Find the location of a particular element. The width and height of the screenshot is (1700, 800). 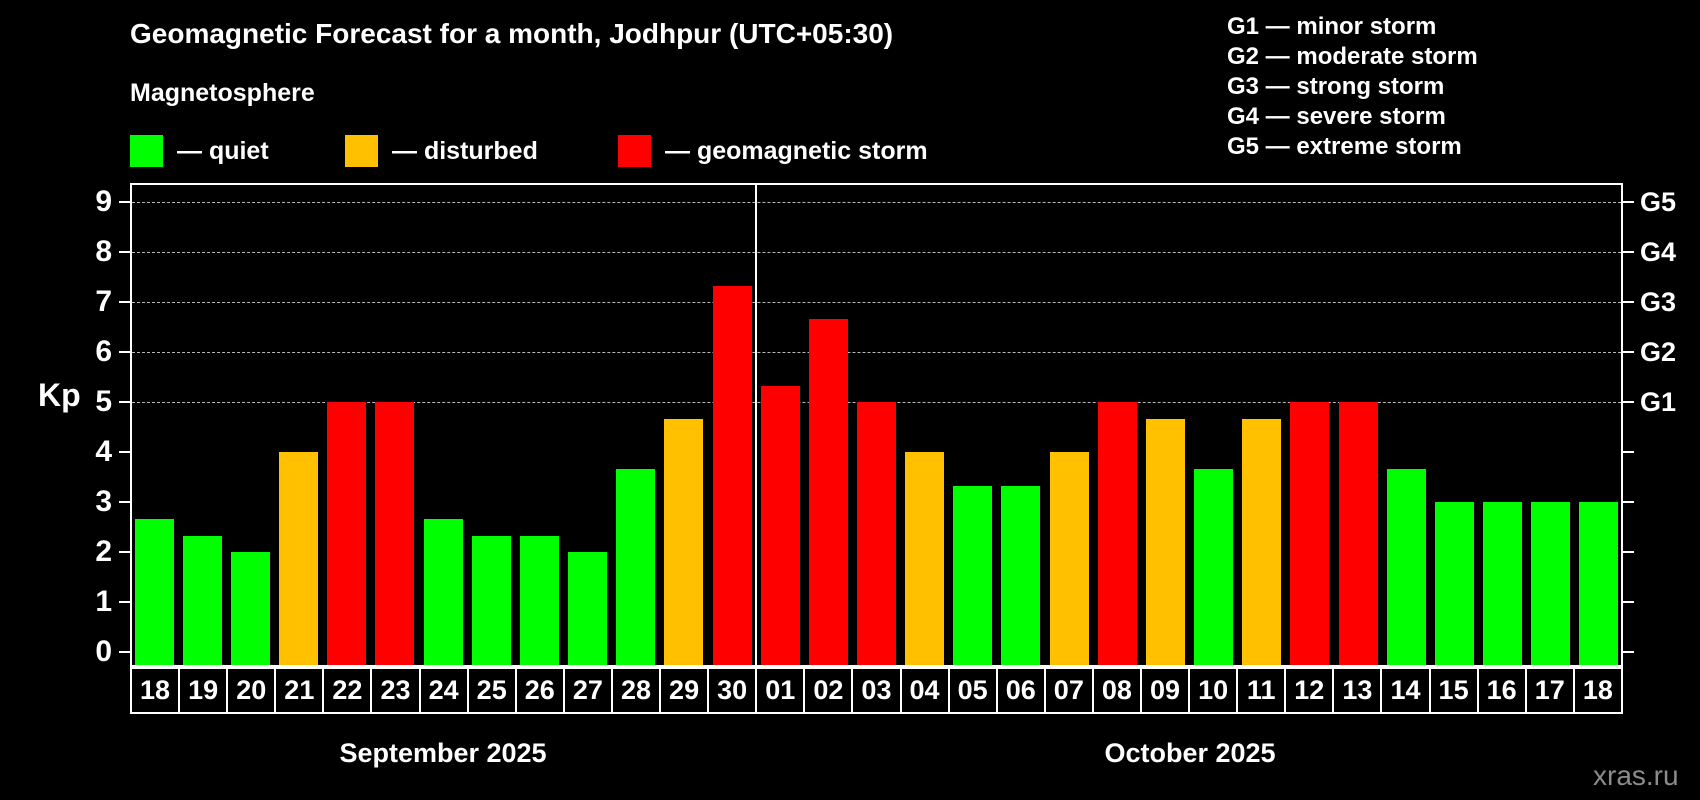

kp-bar-day-11-oct is located at coordinates (1262, 541).